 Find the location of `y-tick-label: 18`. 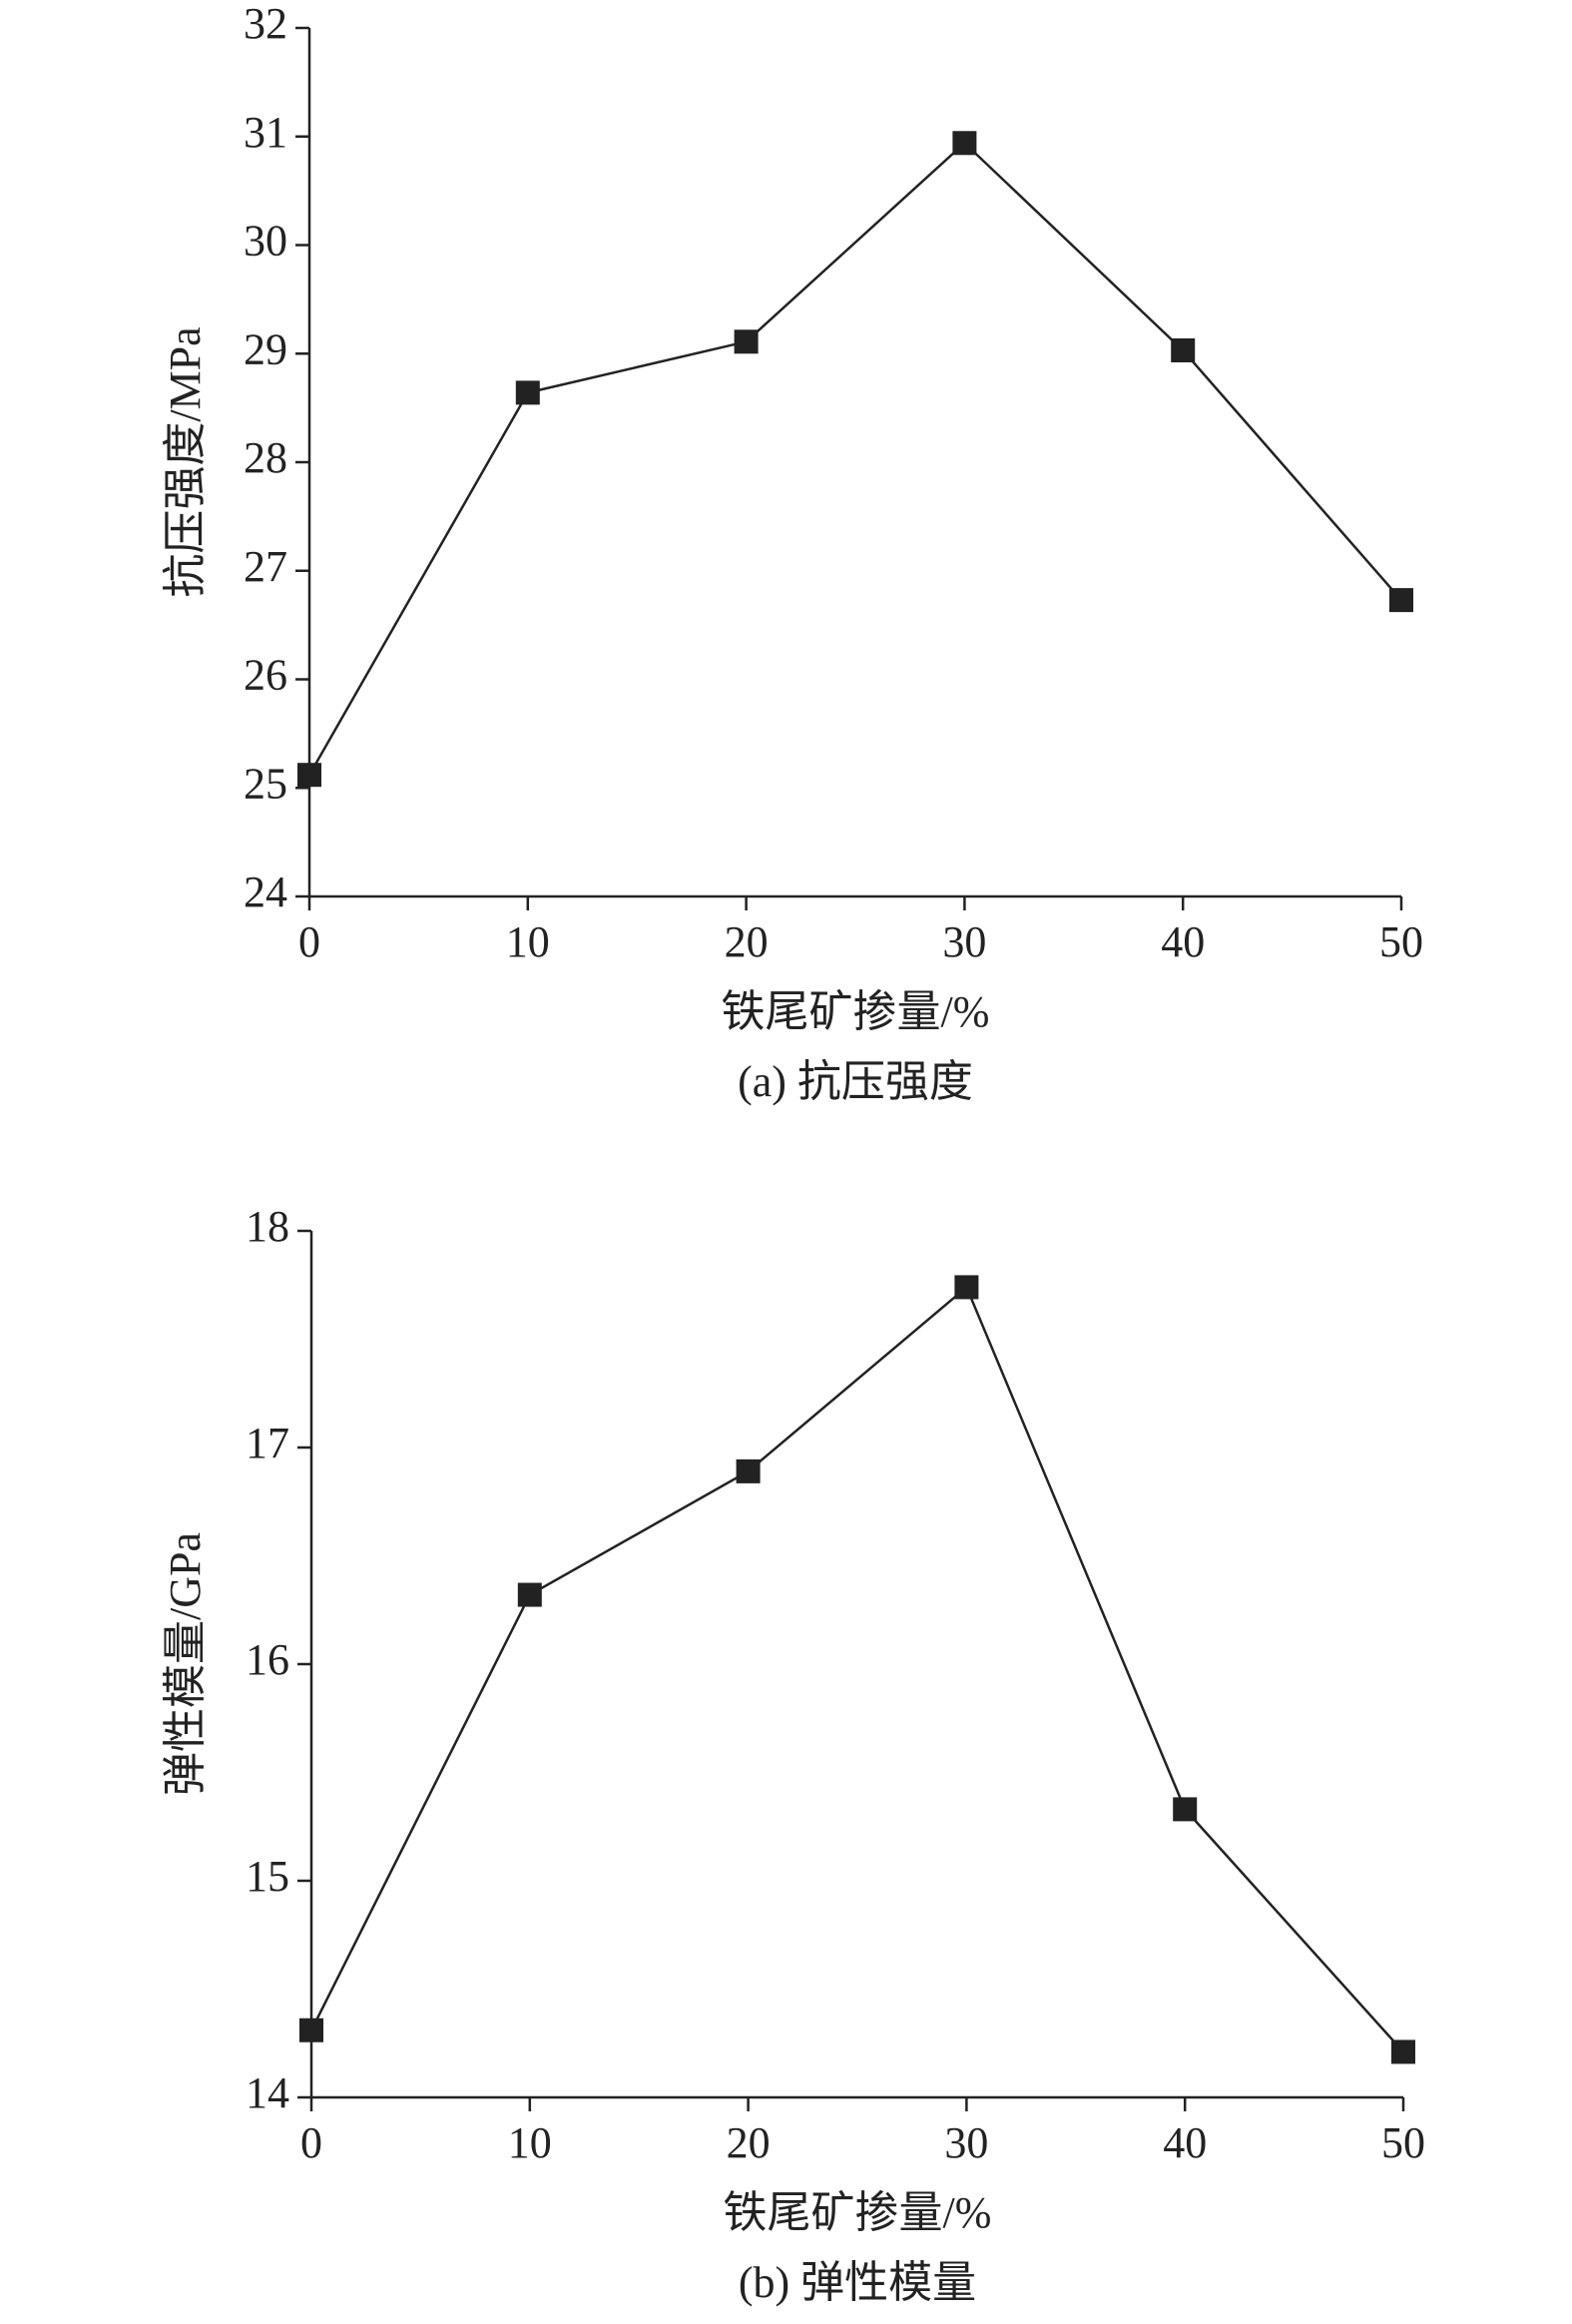

y-tick-label: 18 is located at coordinates (268, 1226).